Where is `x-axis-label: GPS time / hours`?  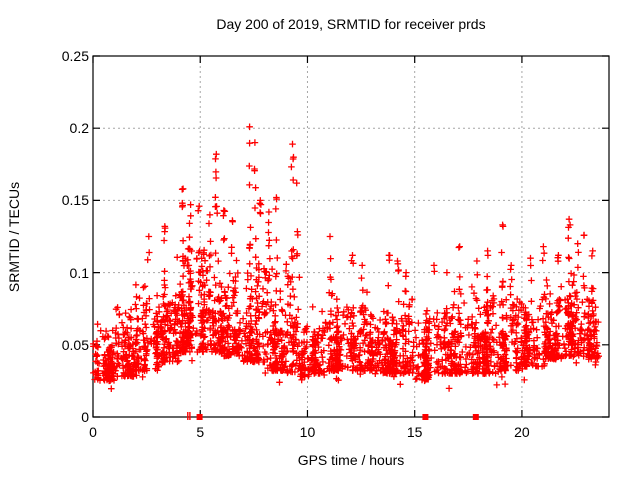
x-axis-label: GPS time / hours is located at coordinates (351, 460).